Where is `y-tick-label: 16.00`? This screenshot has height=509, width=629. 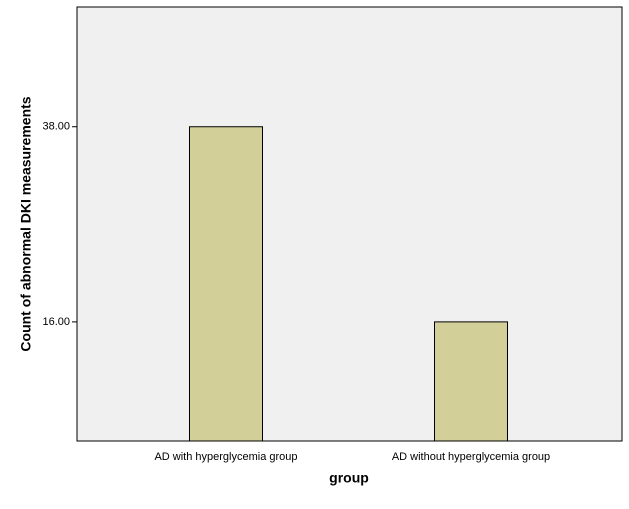
y-tick-label: 16.00 is located at coordinates (56, 322).